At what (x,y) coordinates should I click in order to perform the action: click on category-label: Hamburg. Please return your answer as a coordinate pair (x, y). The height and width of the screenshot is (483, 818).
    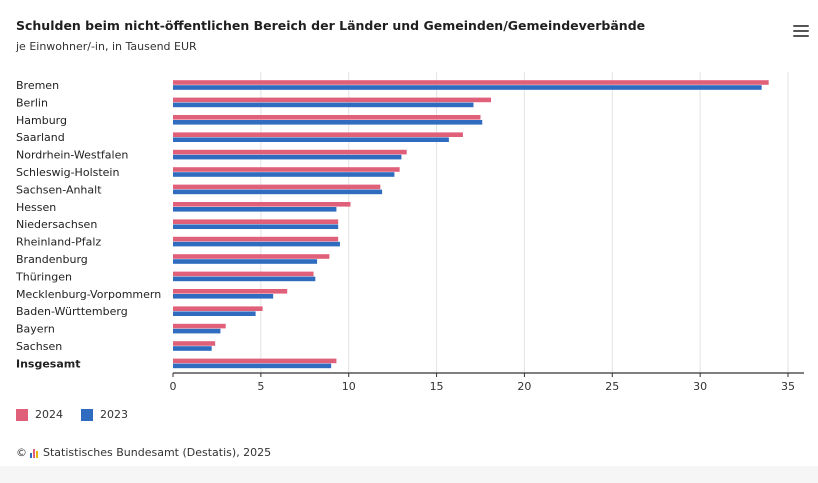
    Looking at the image, I should click on (41, 120).